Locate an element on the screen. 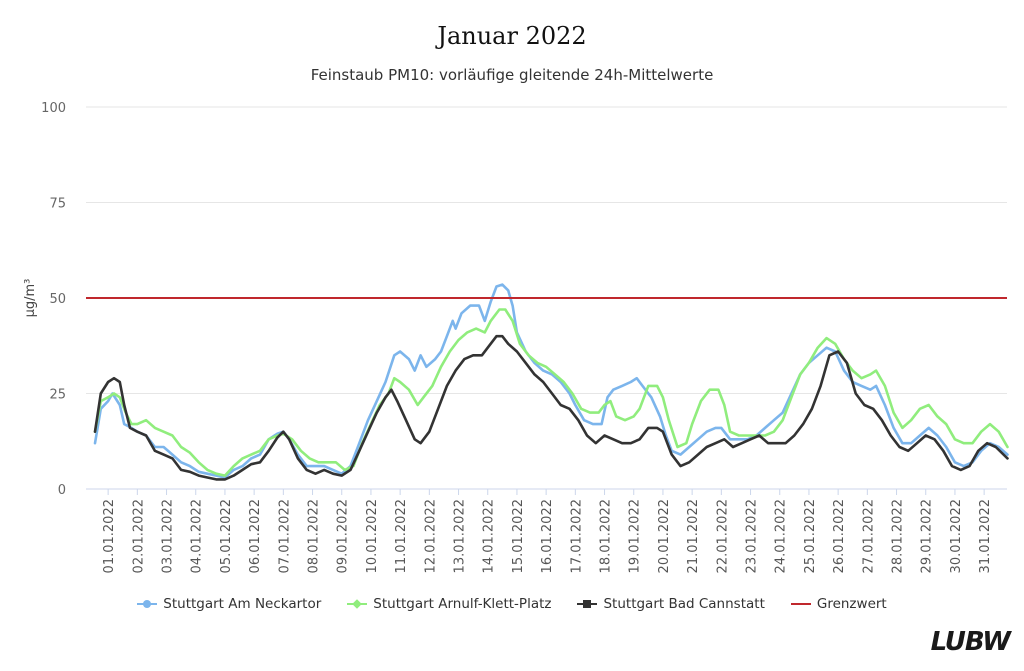 The width and height of the screenshot is (1024, 671). lubw-logo-text: LUBW is located at coordinates (970, 642).